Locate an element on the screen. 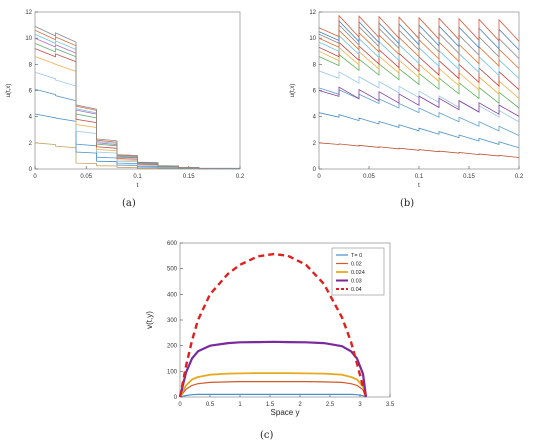 The height and width of the screenshot is (447, 554). legend-label: 0.02 is located at coordinates (356, 265).